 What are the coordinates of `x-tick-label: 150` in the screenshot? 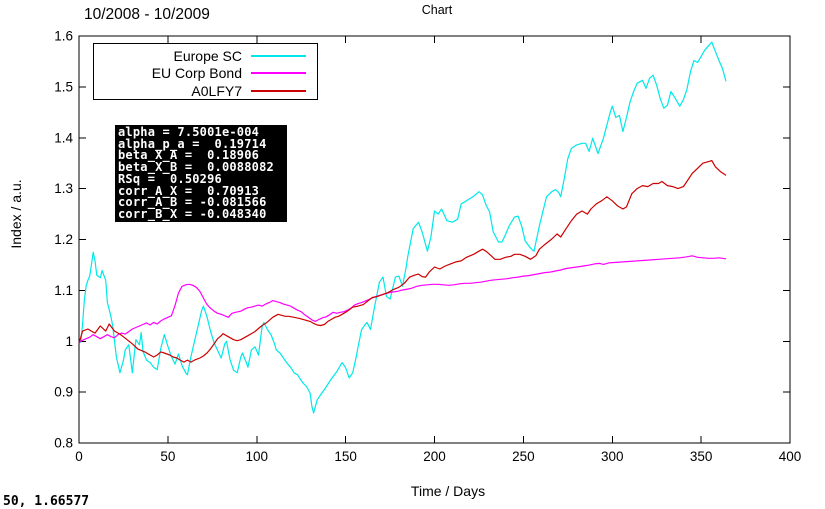 It's located at (345, 456).